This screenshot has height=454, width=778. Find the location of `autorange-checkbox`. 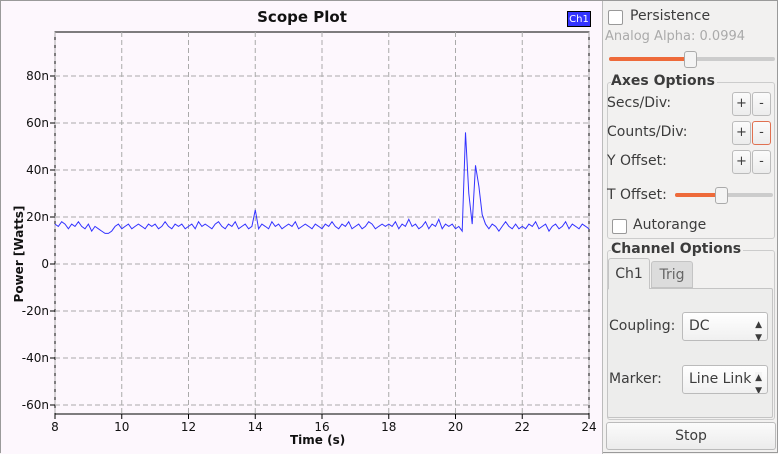

autorange-checkbox is located at coordinates (619, 226).